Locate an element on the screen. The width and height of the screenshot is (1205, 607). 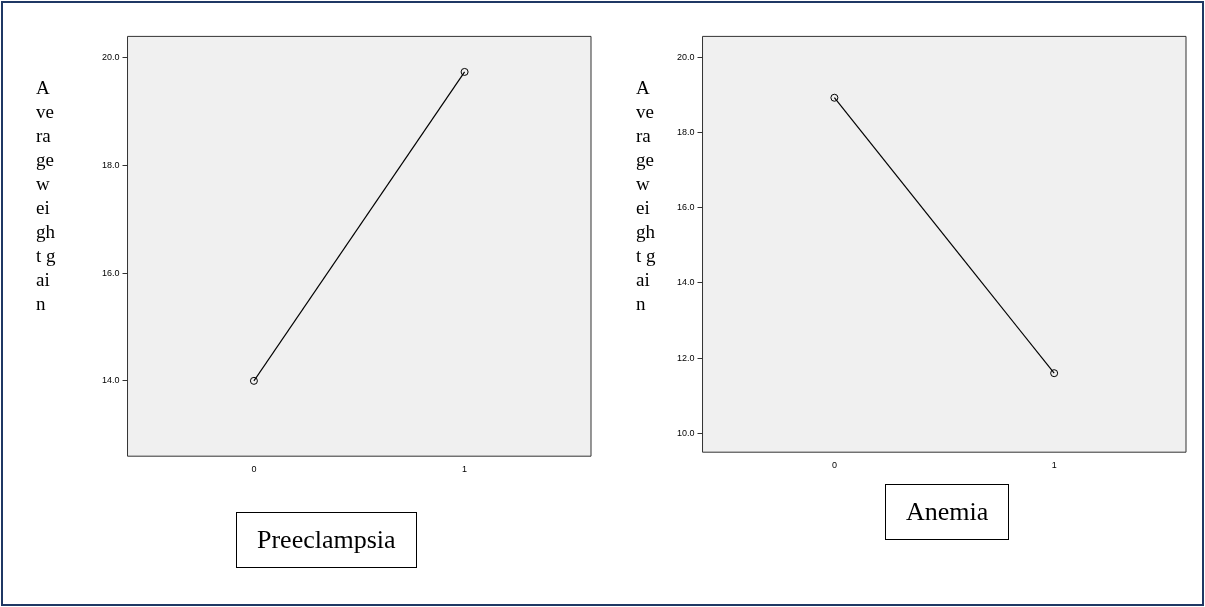
x-axis-title: Anemia is located at coordinates (947, 512).